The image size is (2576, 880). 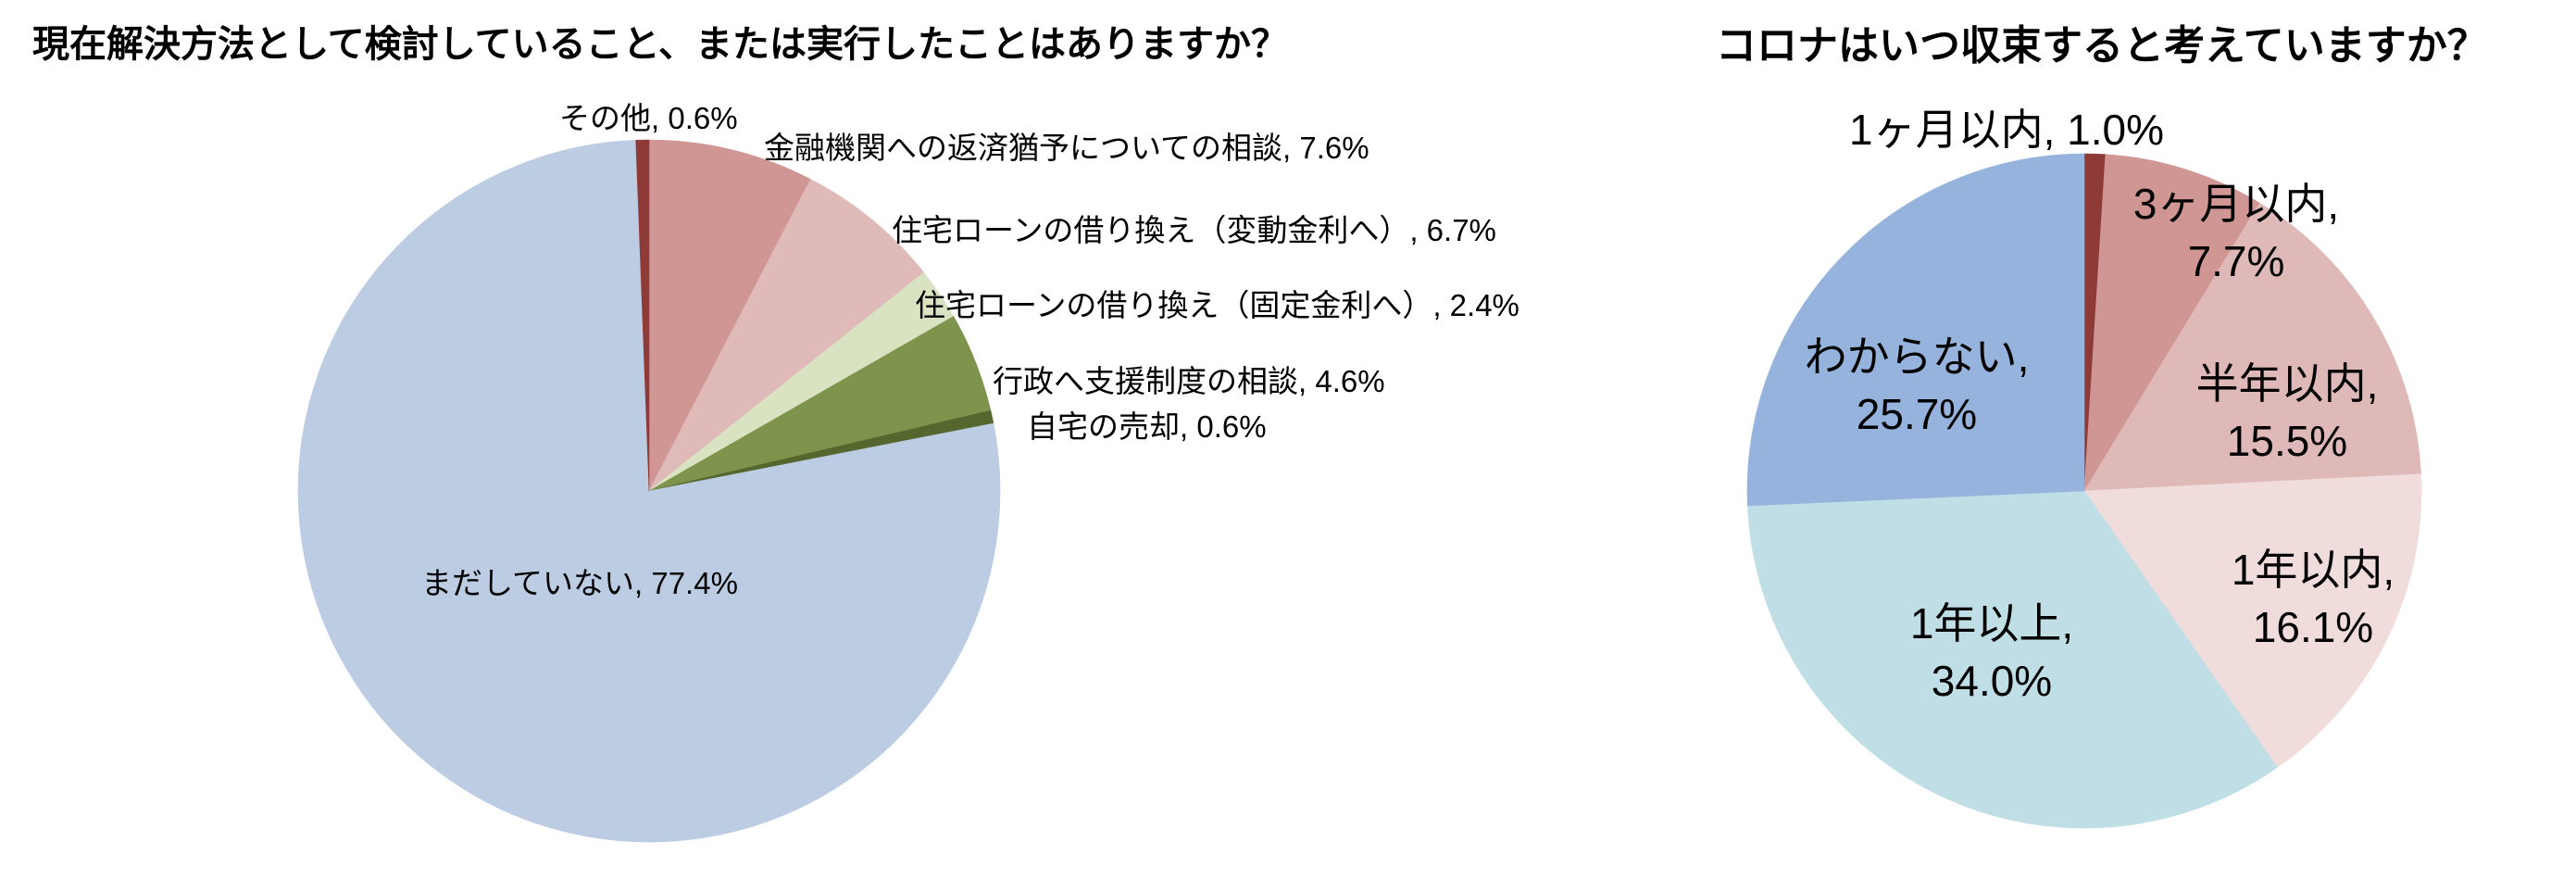 I want to click on chart-title-solutions: 現在解決方法として検討していること、または実行したことはありますか？, so click(x=660, y=44).